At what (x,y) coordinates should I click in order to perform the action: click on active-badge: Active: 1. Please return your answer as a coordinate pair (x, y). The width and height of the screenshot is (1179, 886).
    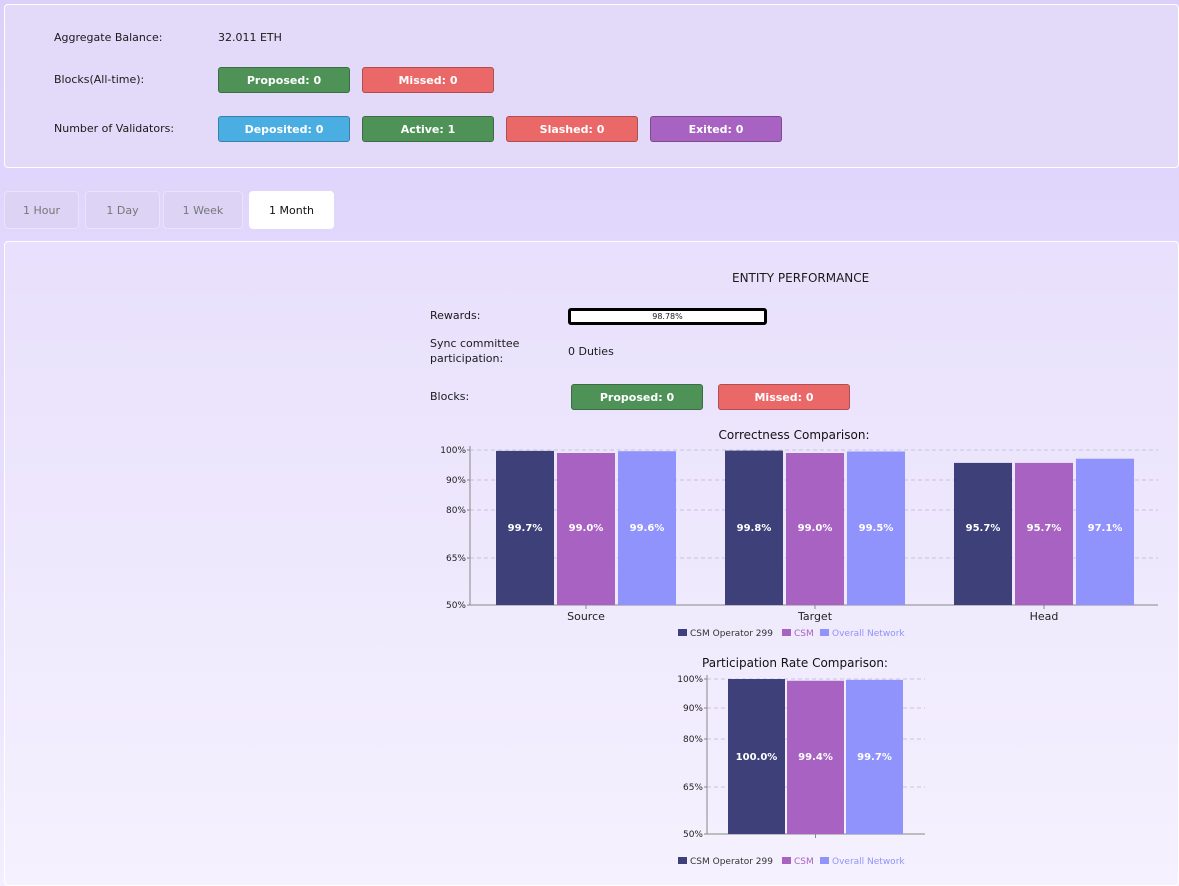
    Looking at the image, I should click on (428, 129).